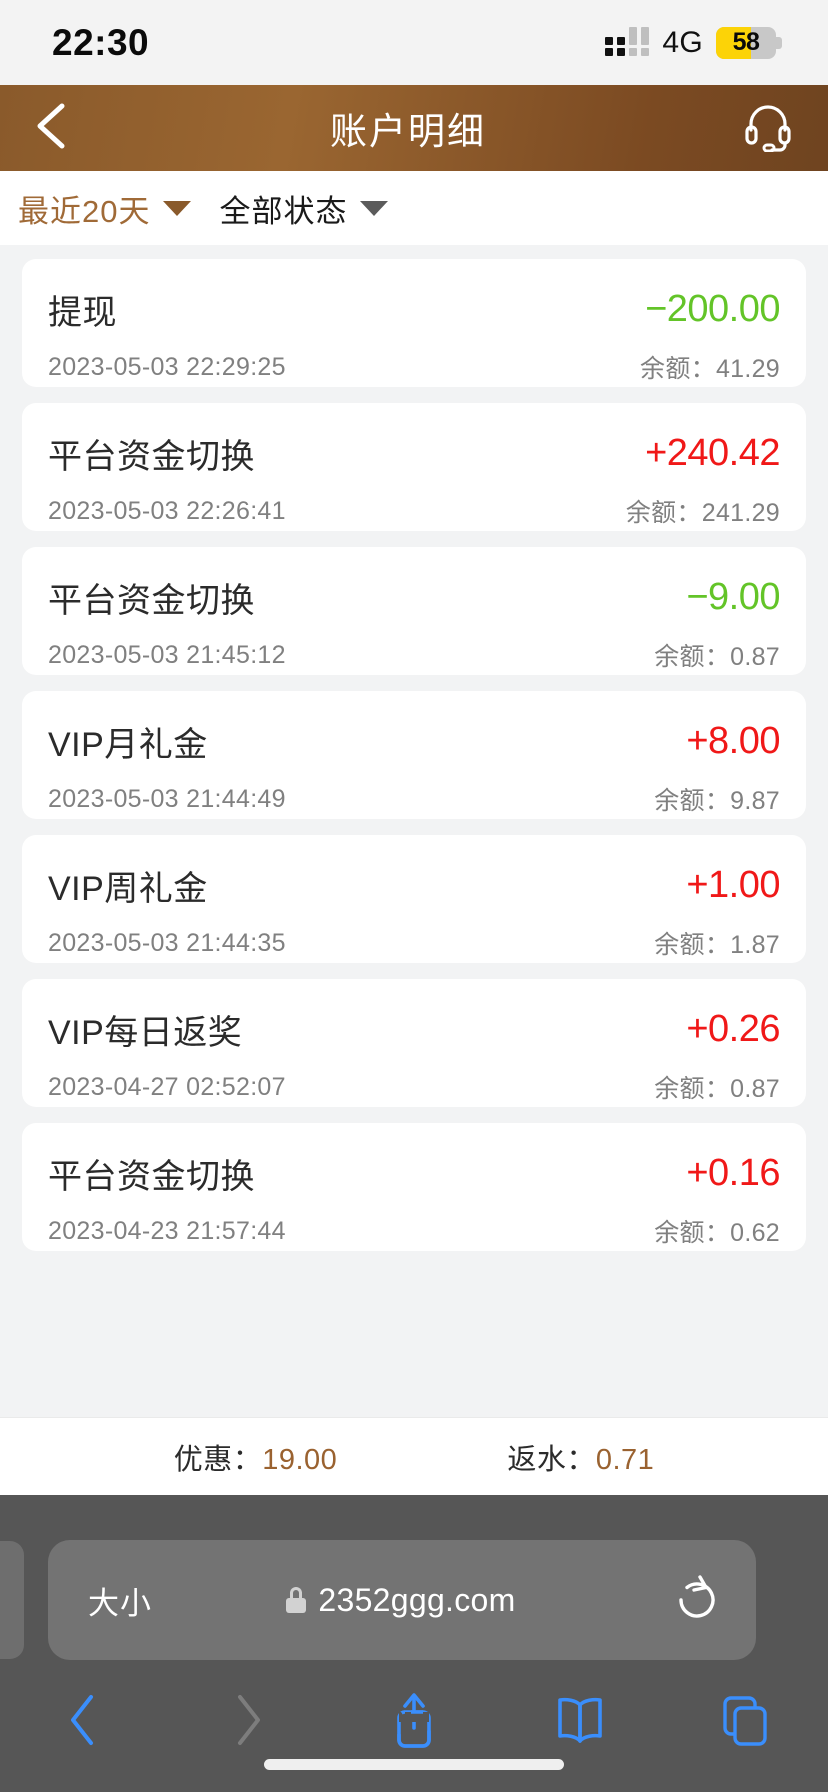 This screenshot has width=828, height=1792. I want to click on page-title: 账户明细, so click(408, 131).